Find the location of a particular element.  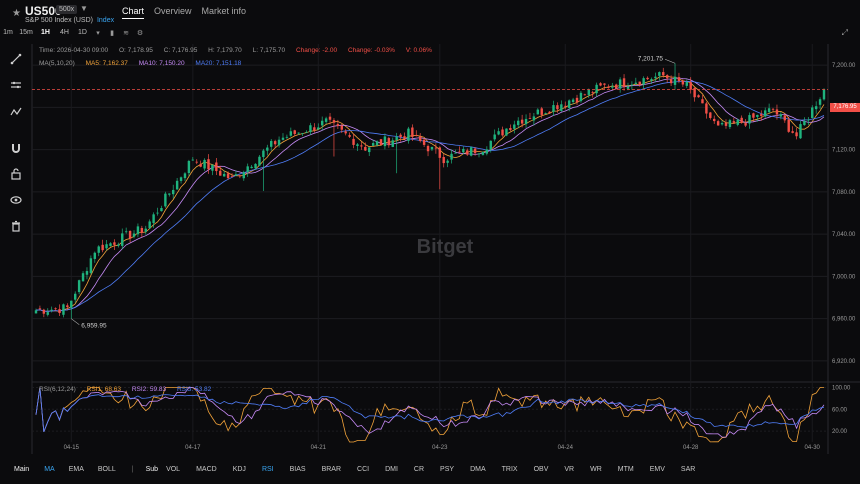

ma-legend-label: MA(5,10,20) is located at coordinates (57, 63).